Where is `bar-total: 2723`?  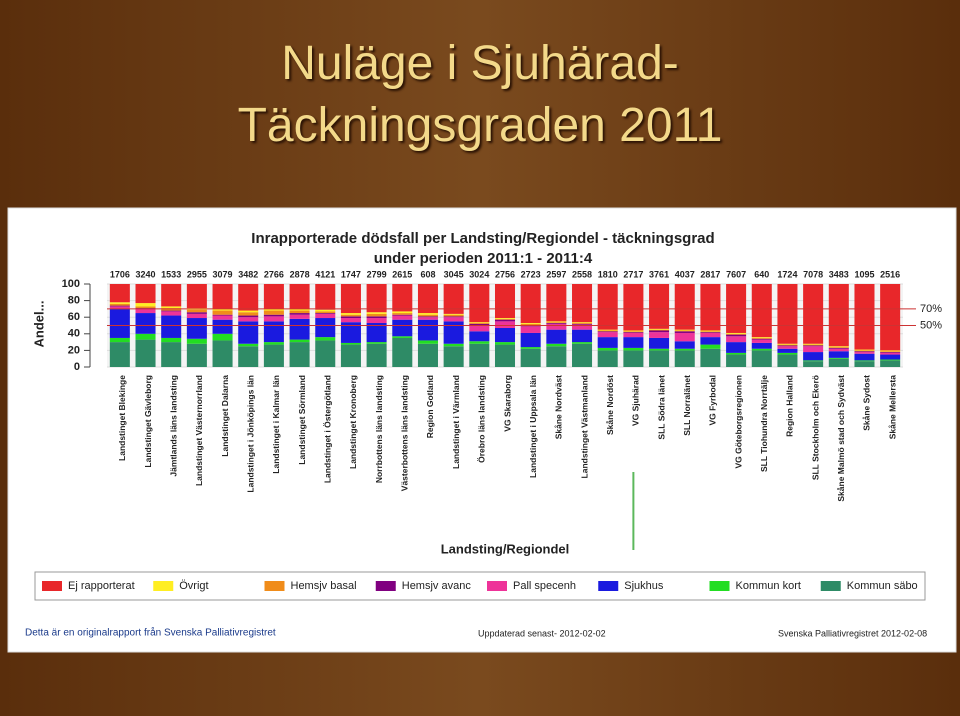
bar-total: 2723 is located at coordinates (531, 274).